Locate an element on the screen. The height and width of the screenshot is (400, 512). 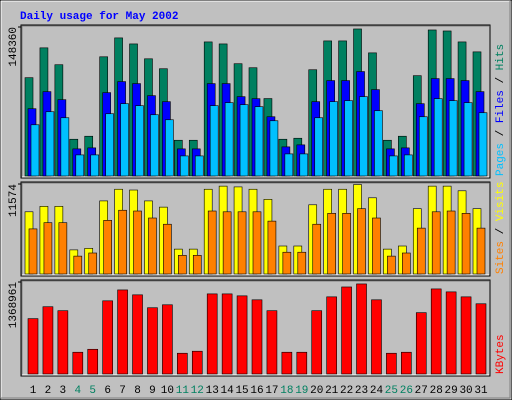
x-tick-label: 1 is located at coordinates (33, 391).